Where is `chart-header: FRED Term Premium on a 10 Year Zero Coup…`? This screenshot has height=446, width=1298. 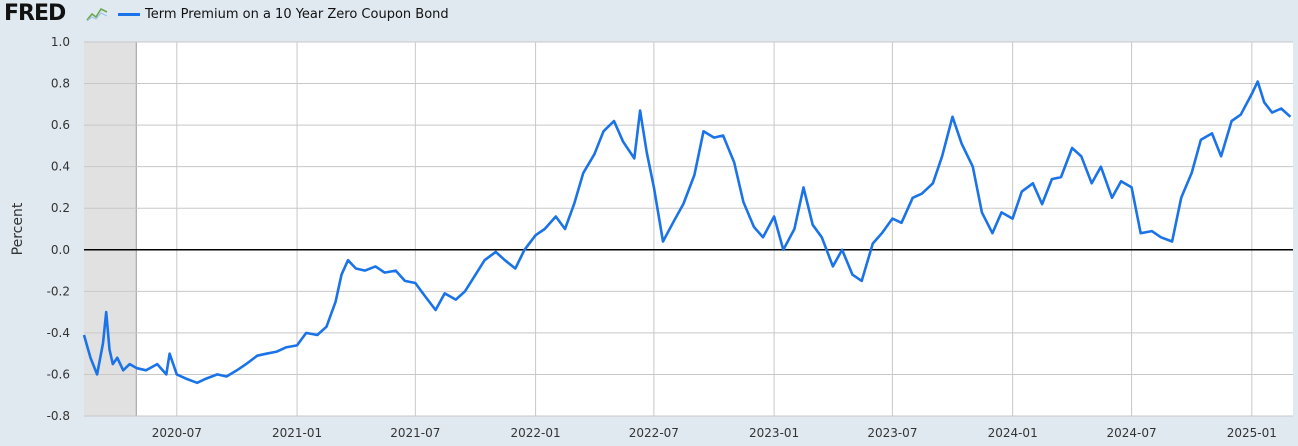 chart-header: FRED Term Premium on a 10 Year Zero Coup… is located at coordinates (649, 14).